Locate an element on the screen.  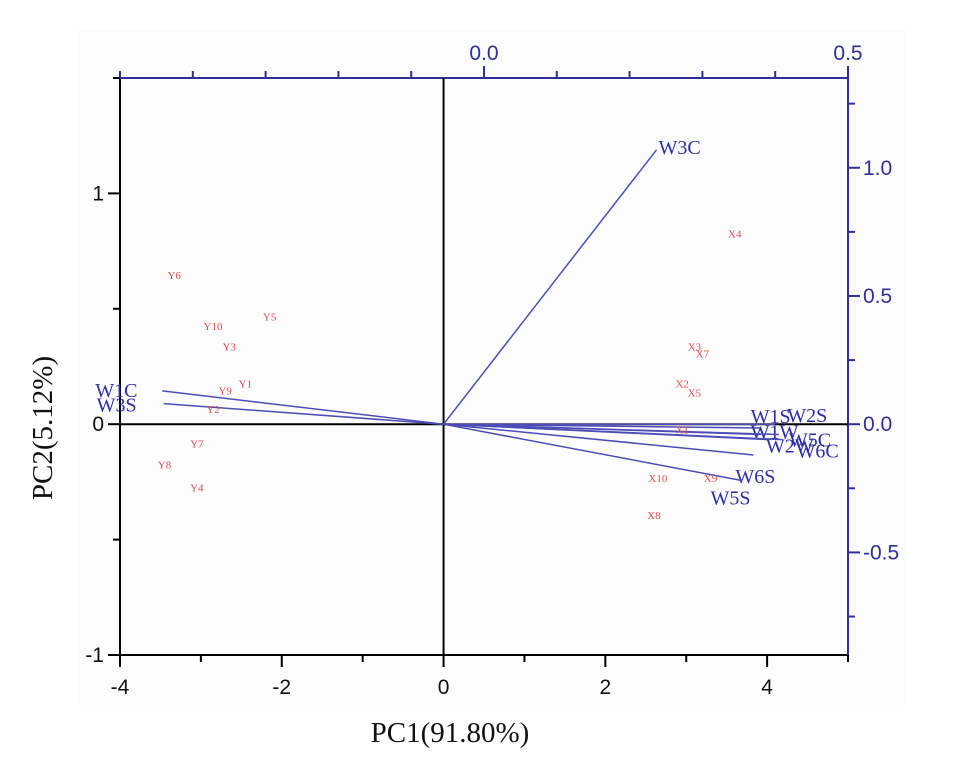
x-tick-label: 2 is located at coordinates (605, 687).